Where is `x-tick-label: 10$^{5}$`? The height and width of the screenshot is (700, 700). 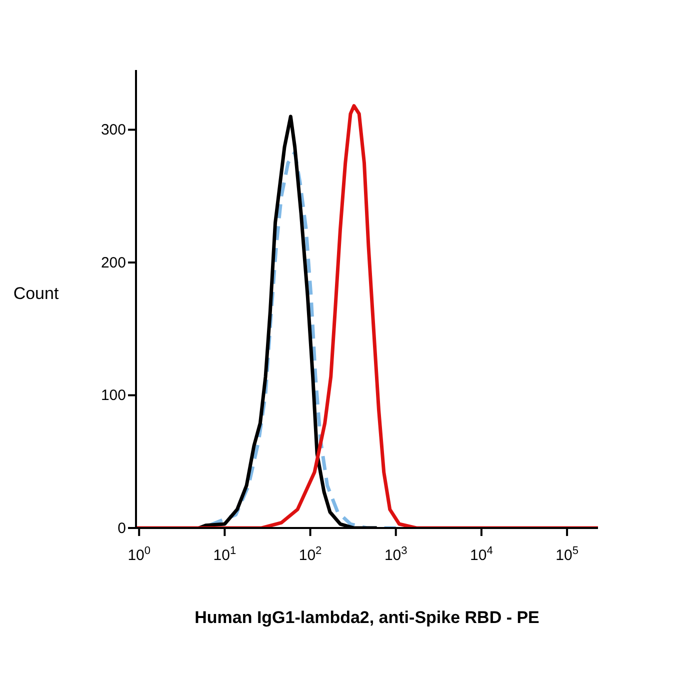 x-tick-label: 10$^{5}$ is located at coordinates (567, 554).